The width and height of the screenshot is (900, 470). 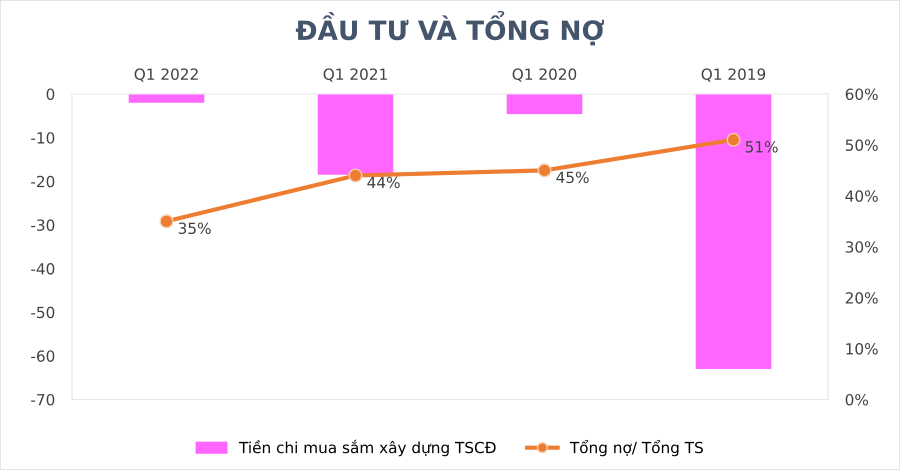 I want to click on data-label: 45%, so click(x=572, y=178).